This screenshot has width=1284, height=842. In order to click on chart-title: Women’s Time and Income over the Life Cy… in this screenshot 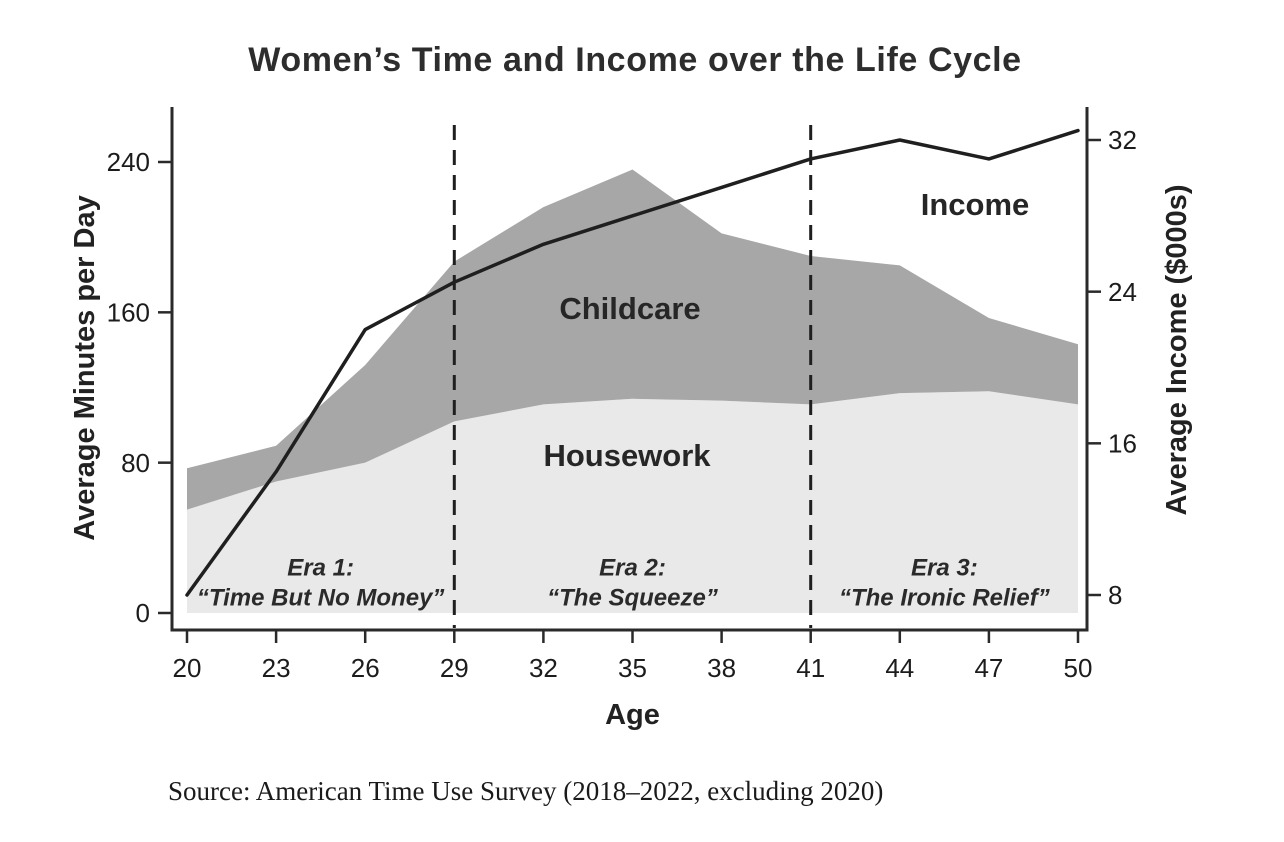, I will do `click(635, 60)`.